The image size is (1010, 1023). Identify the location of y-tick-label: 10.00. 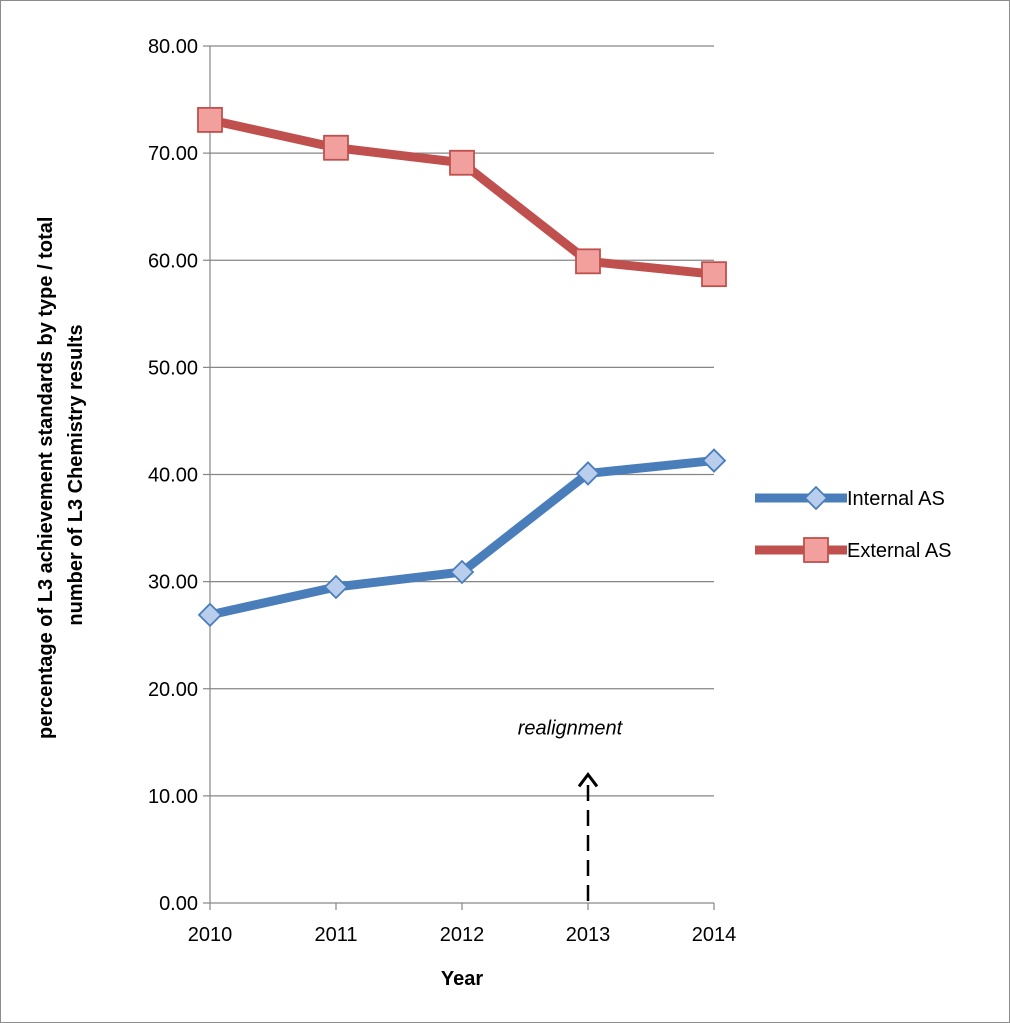
(173, 797).